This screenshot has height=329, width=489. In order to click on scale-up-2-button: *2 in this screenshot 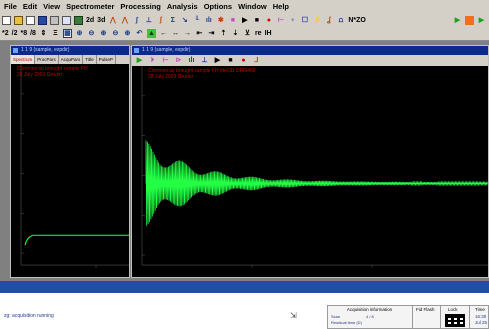, I will do `click(5, 33)`.